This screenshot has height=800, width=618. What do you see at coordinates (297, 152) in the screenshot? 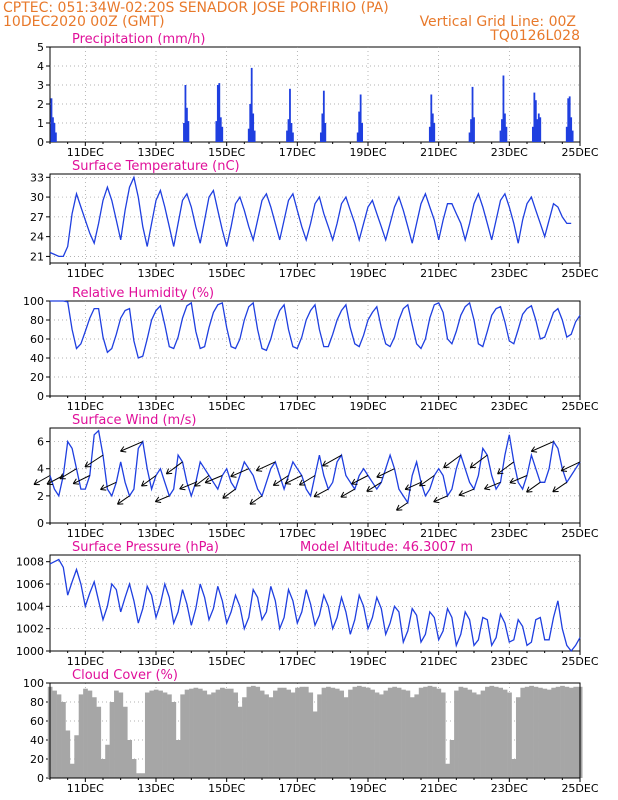
I see `x-tick-label: 17DEC` at bounding box center [297, 152].